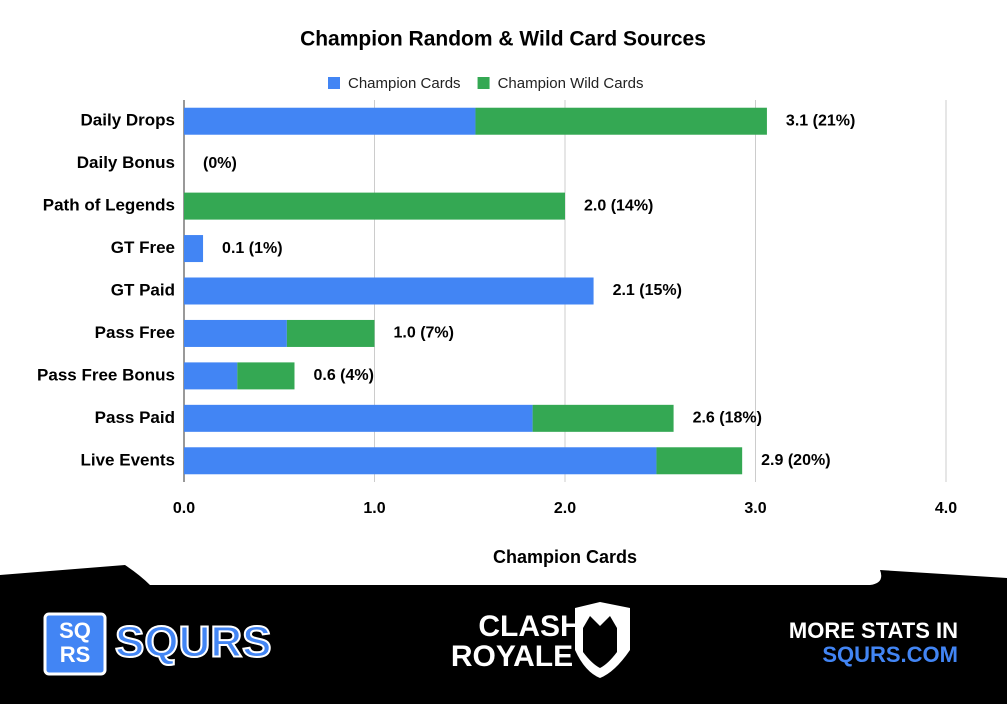 The height and width of the screenshot is (704, 1007). Describe the element at coordinates (109, 205) in the screenshot. I see `y-tick-label: Path of Legends` at that location.